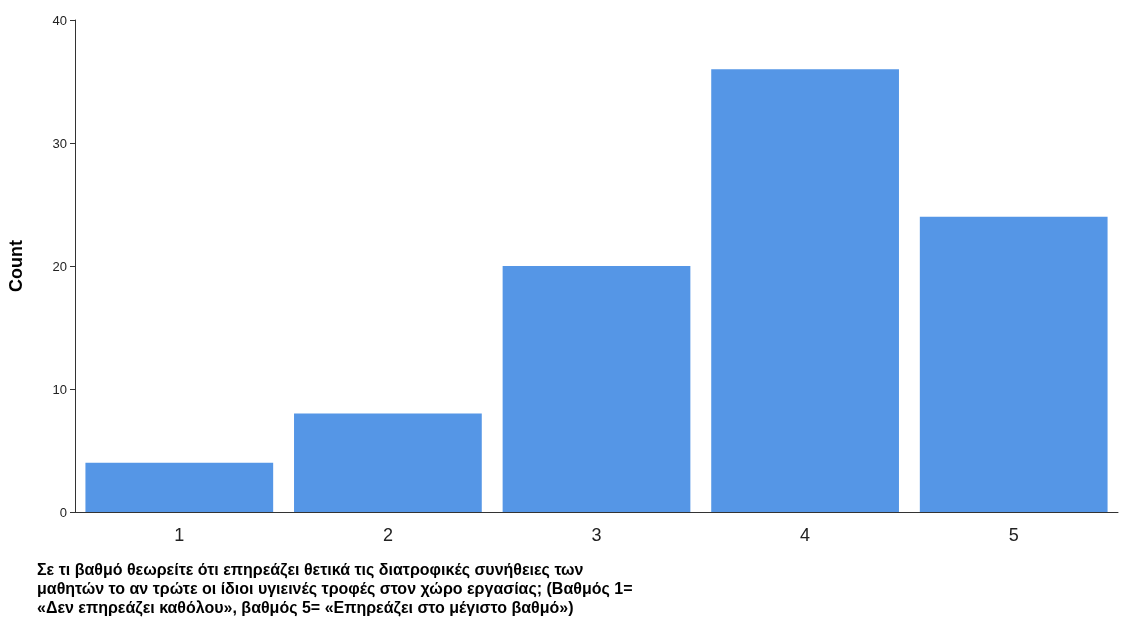 This screenshot has width=1134, height=630. Describe the element at coordinates (1013, 535) in the screenshot. I see `x-tick-label: 5` at that location.